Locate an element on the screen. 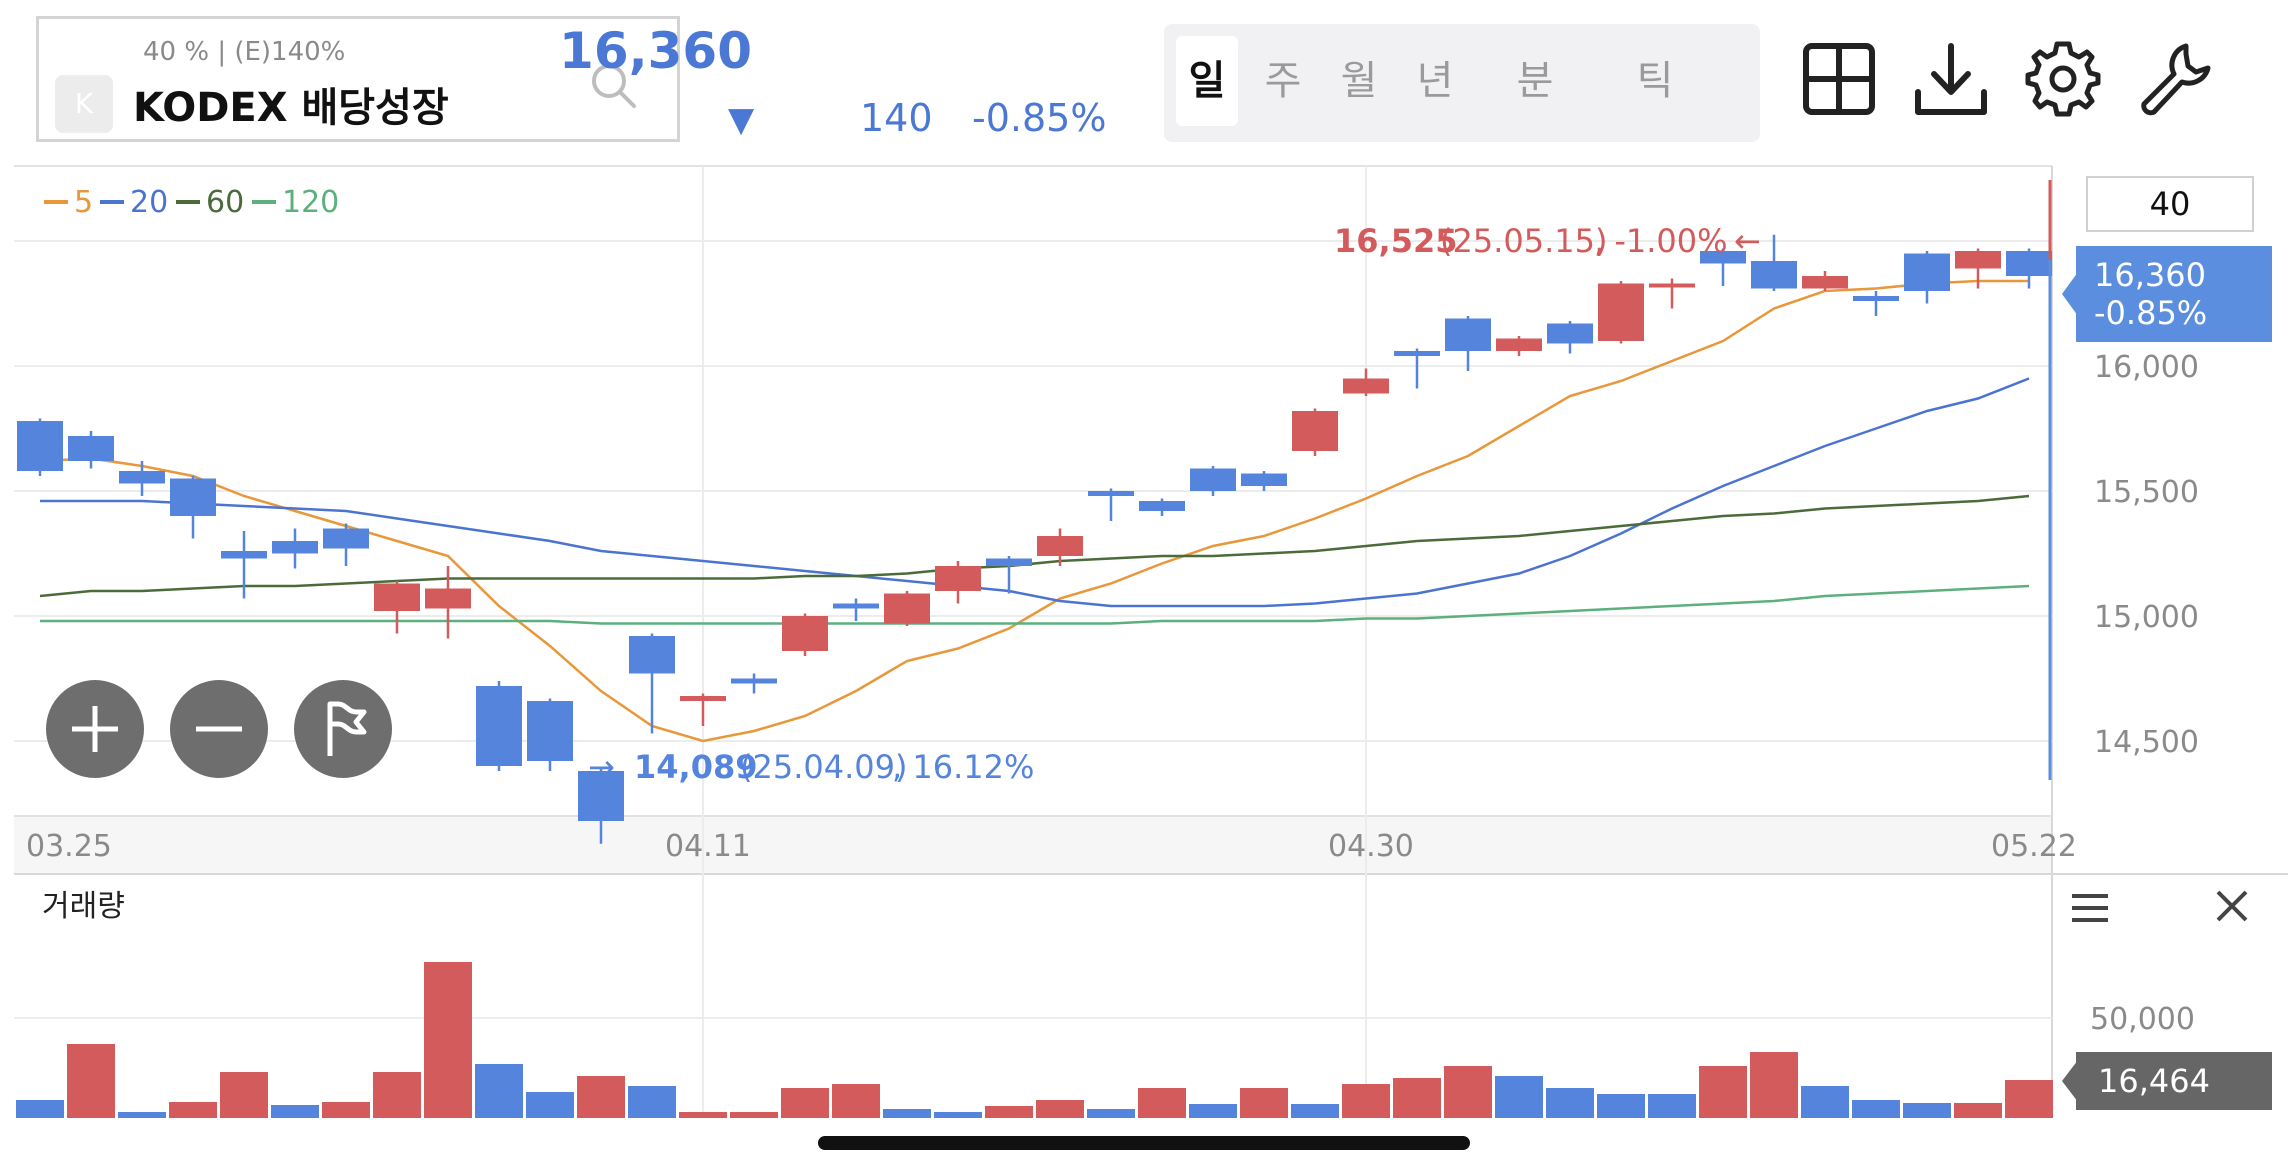 The image size is (2288, 1170). volume-bars is located at coordinates (1034, 1040).